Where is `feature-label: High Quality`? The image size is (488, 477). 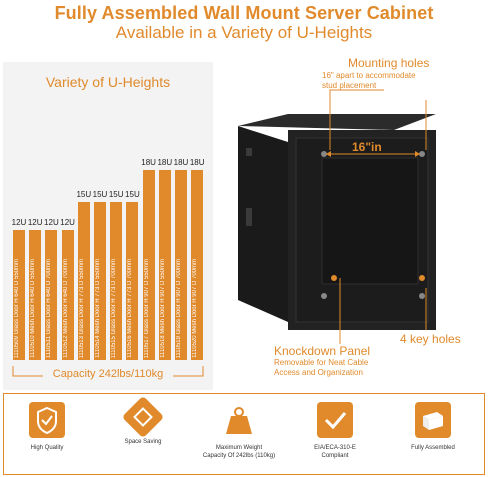
feature-label: High Quality is located at coordinates (47, 448).